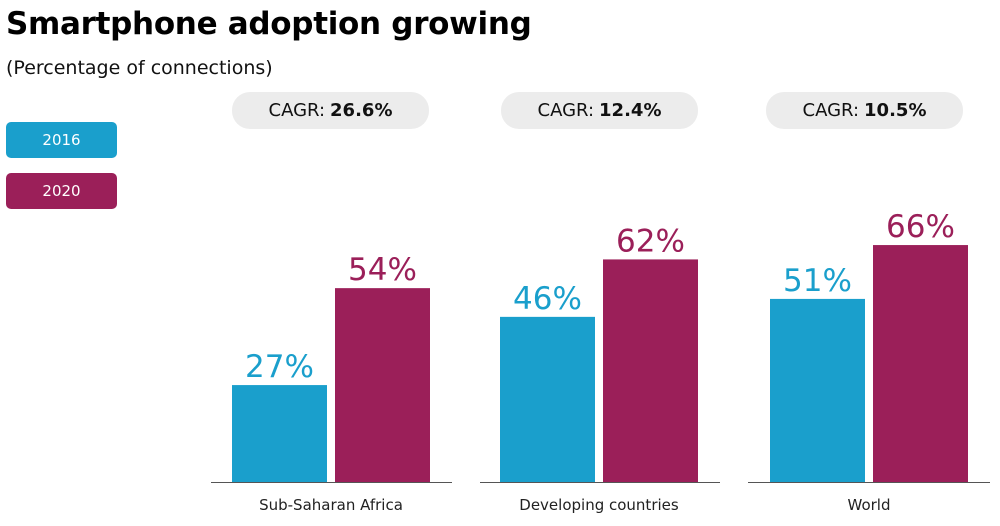 The width and height of the screenshot is (1000, 526). What do you see at coordinates (382, 270) in the screenshot?
I see `bar-value-label: 54%` at bounding box center [382, 270].